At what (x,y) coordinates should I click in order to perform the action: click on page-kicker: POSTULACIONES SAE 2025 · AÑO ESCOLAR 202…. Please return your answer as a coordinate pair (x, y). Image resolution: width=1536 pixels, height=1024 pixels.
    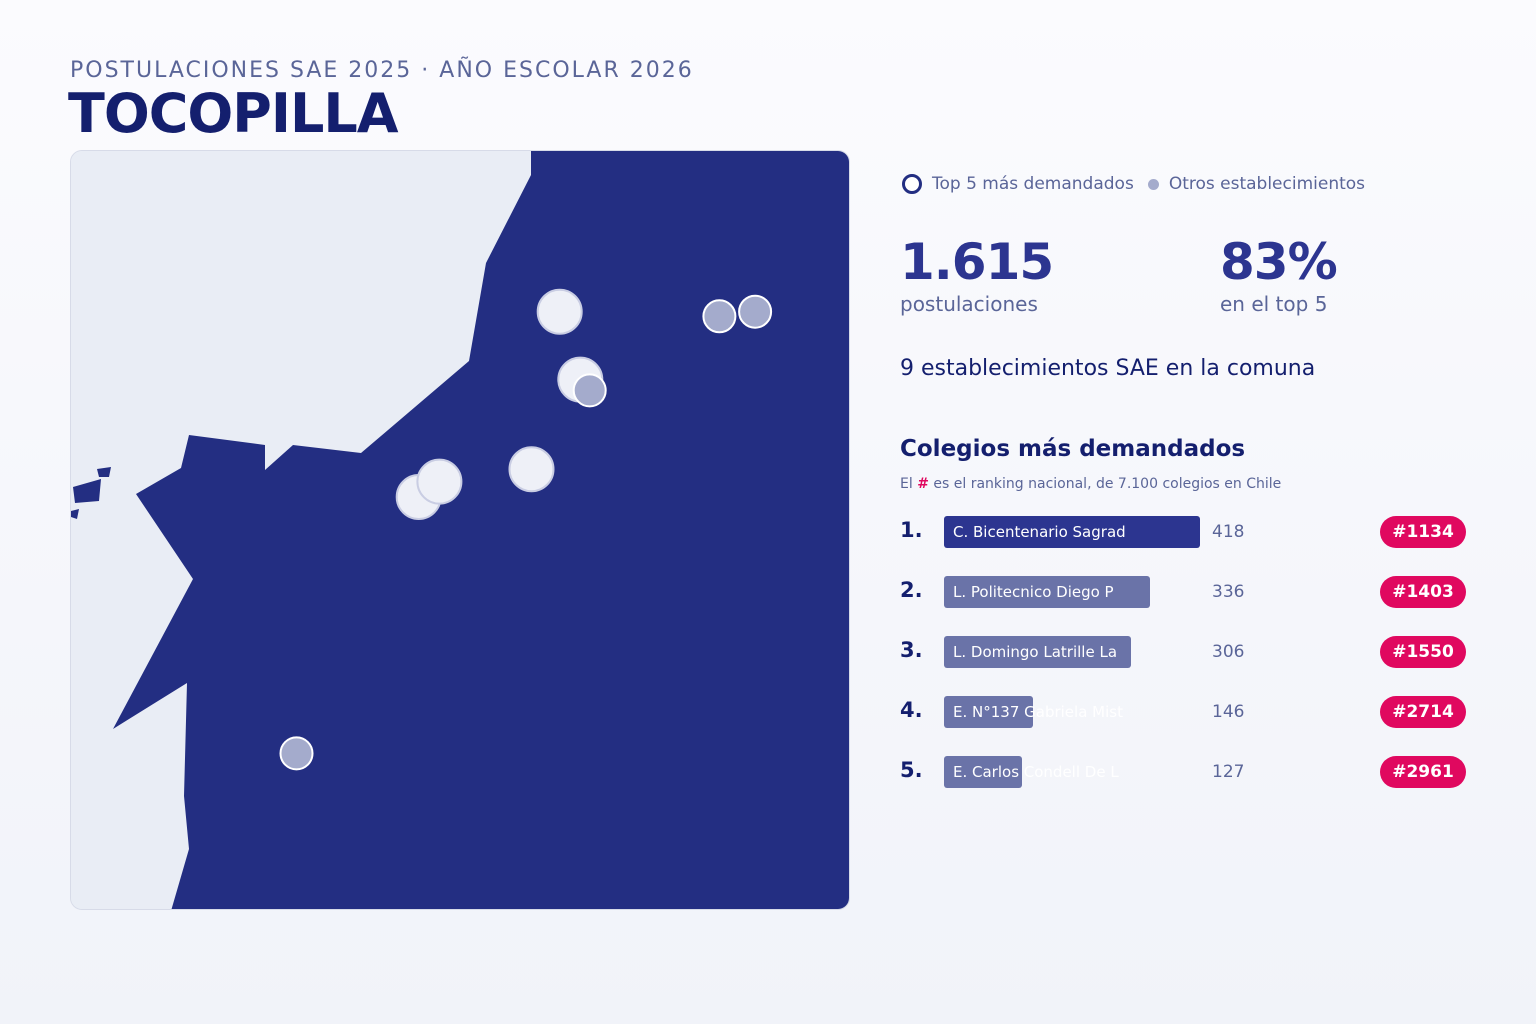
    Looking at the image, I should click on (382, 70).